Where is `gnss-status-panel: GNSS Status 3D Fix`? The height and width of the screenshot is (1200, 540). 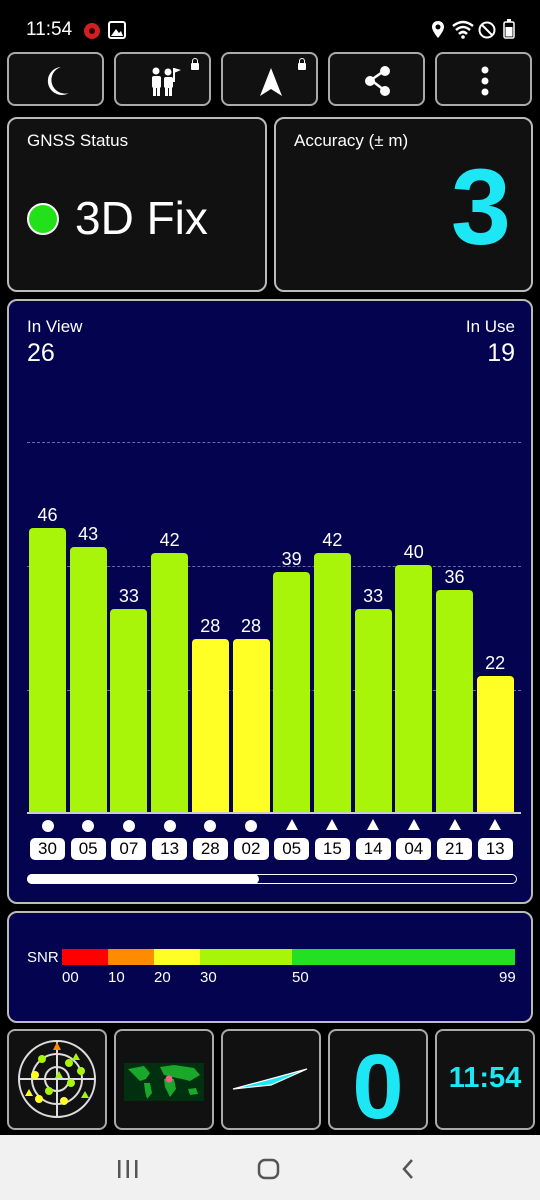 gnss-status-panel: GNSS Status 3D Fix is located at coordinates (137, 204).